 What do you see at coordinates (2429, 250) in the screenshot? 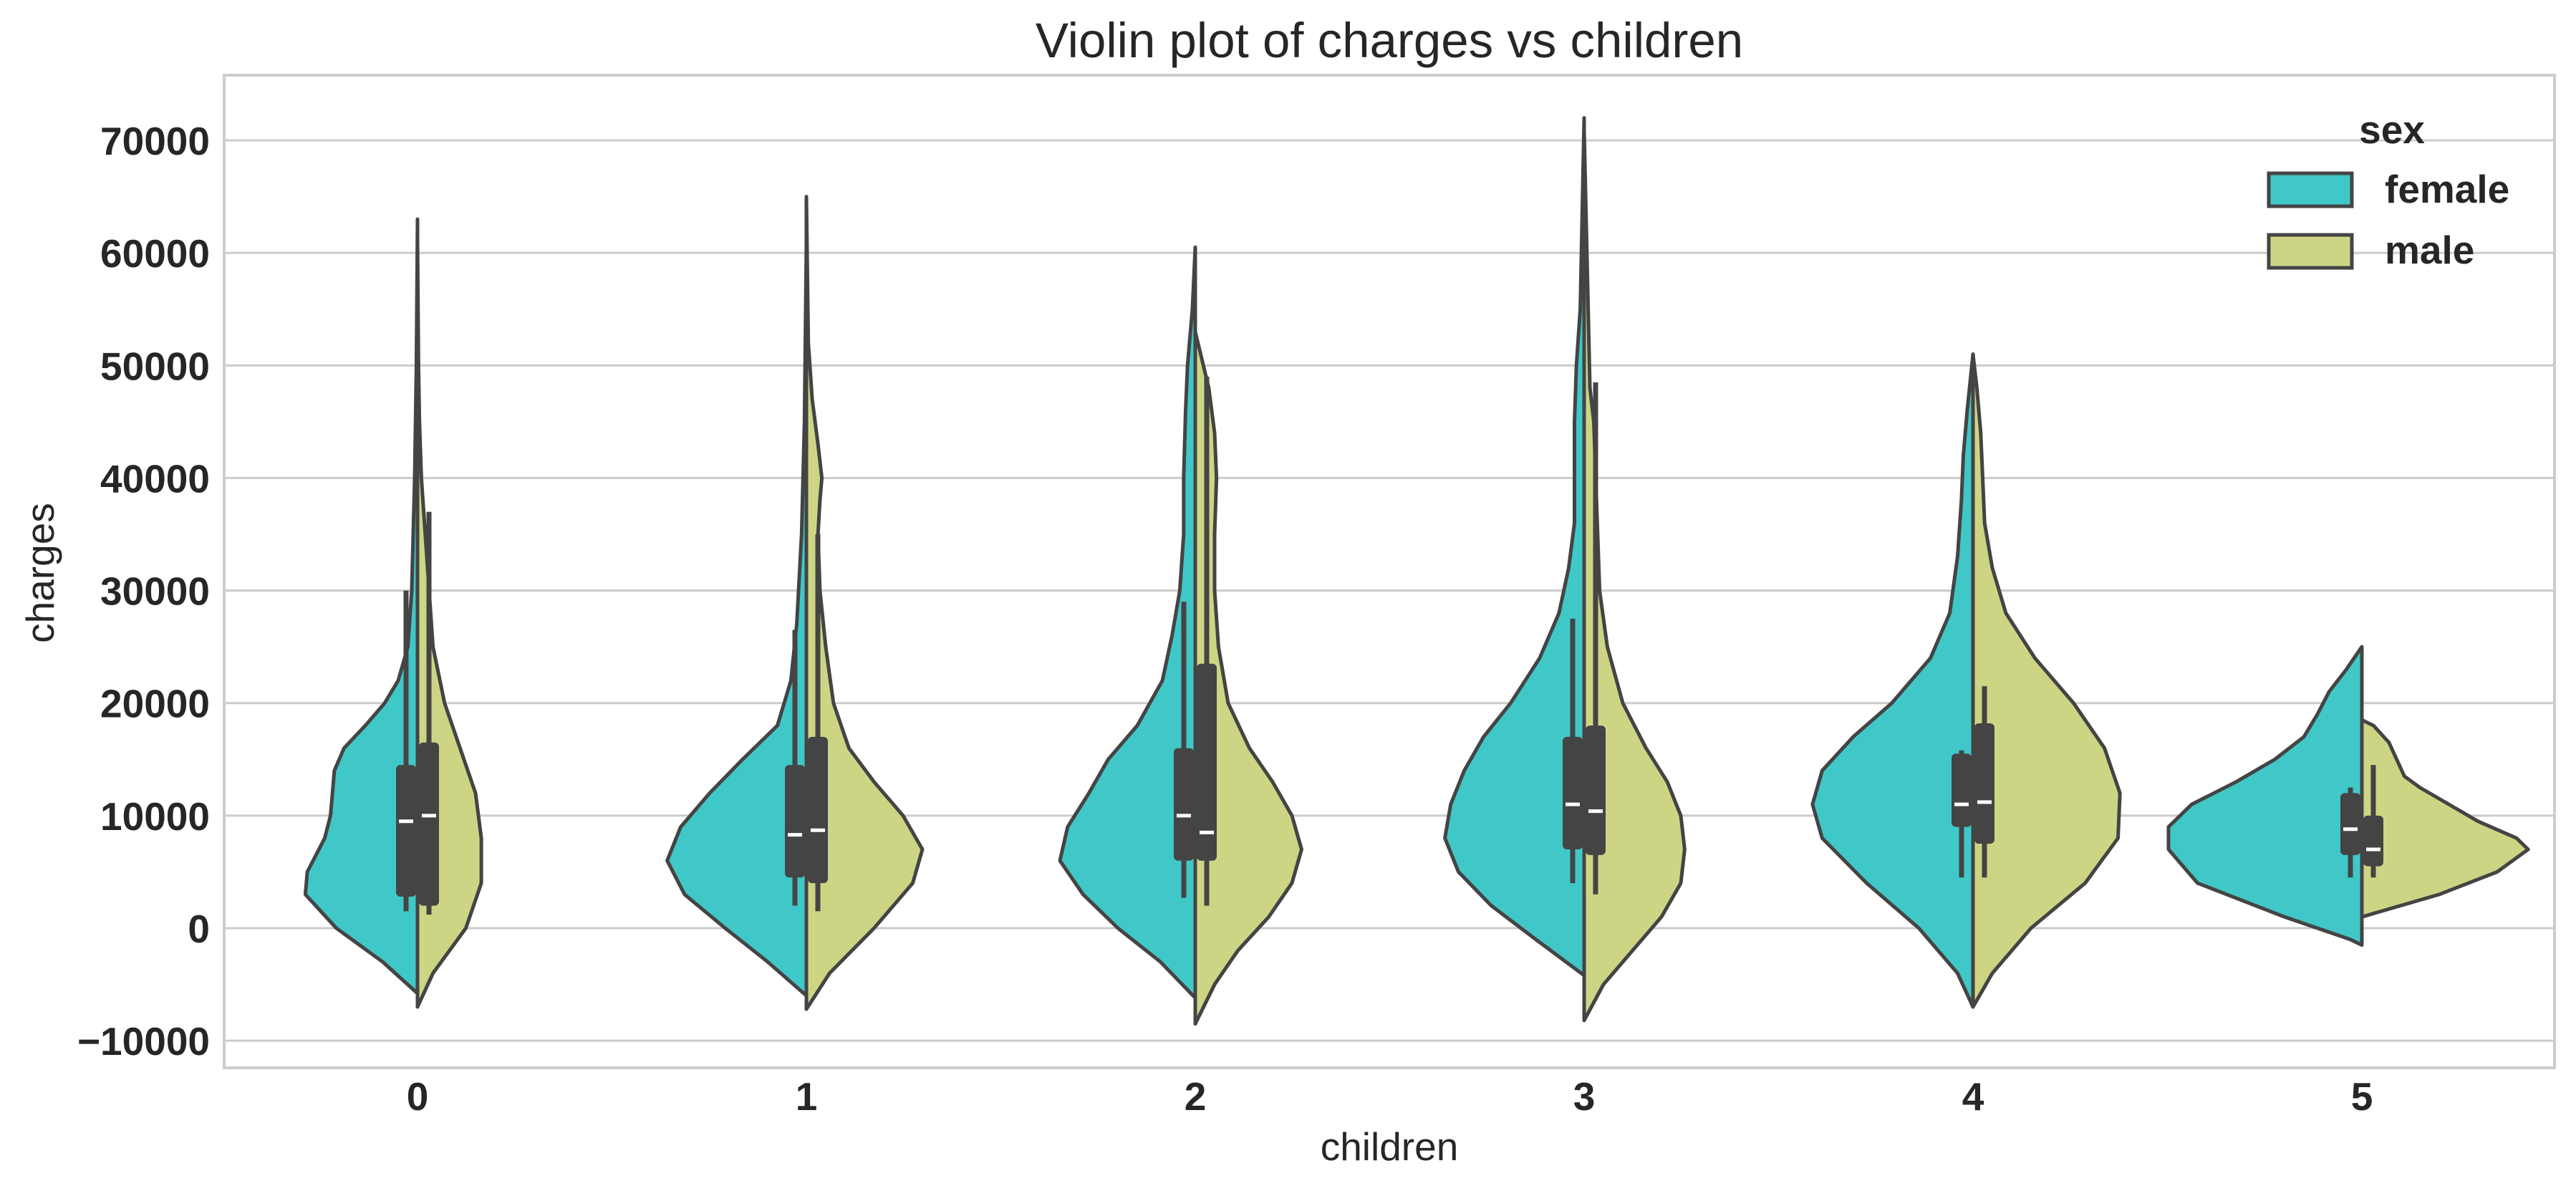
I see `legend-label-male: male` at bounding box center [2429, 250].